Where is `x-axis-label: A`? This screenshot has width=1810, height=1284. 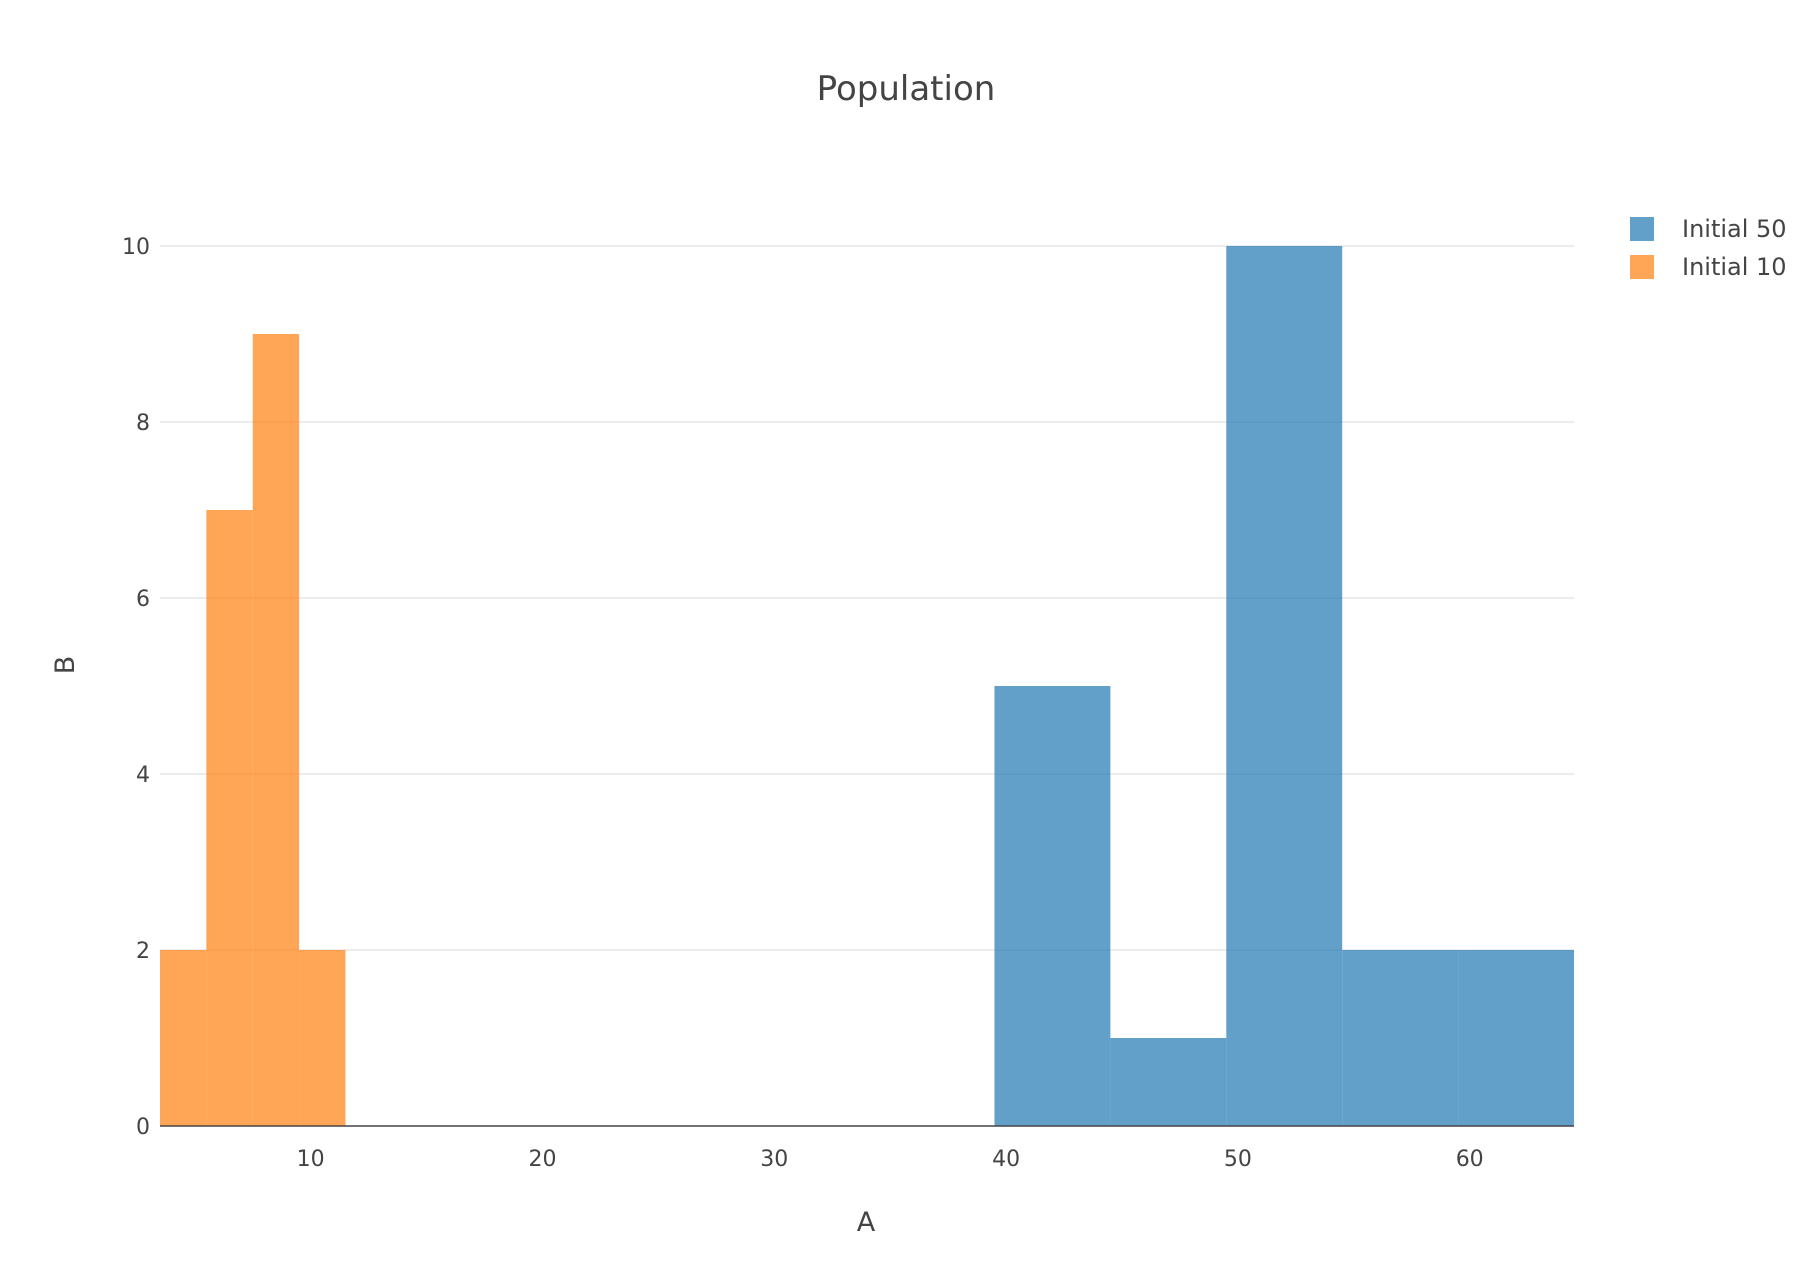
x-axis-label: A is located at coordinates (866, 1222).